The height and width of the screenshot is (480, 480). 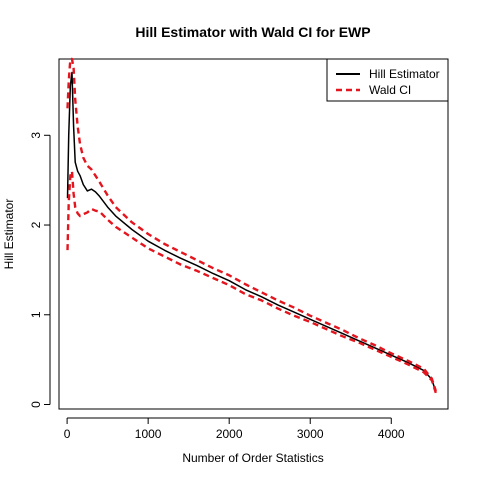 What do you see at coordinates (252, 32) in the screenshot?
I see `chart-title: Hill Estimator with Wald CI for EWP` at bounding box center [252, 32].